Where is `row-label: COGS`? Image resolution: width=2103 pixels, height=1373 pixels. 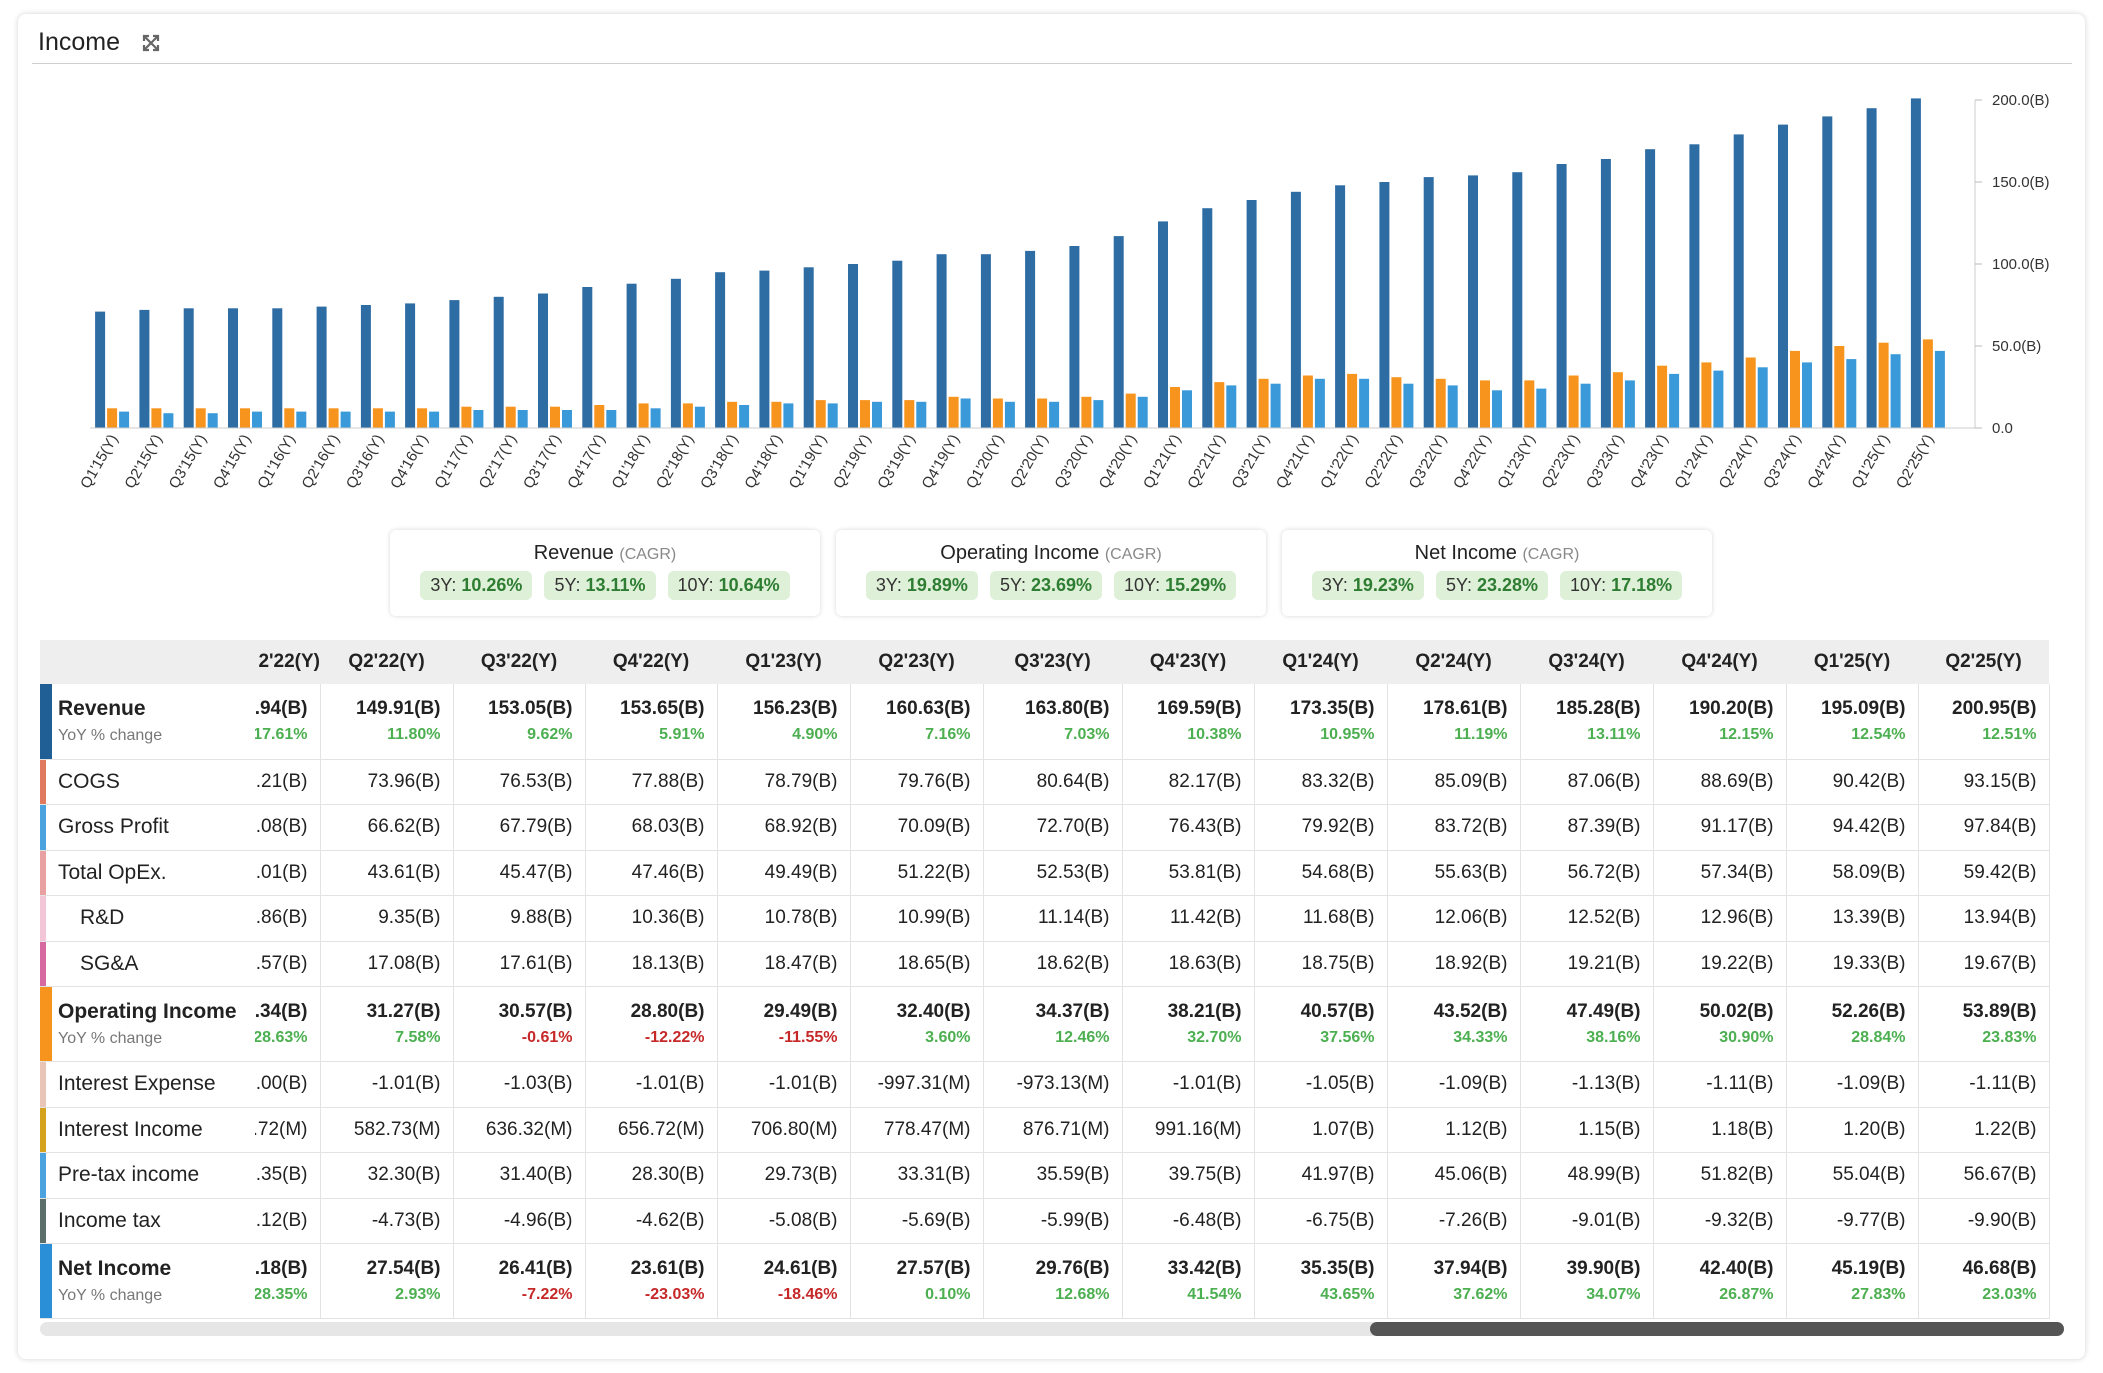 row-label: COGS is located at coordinates (147, 782).